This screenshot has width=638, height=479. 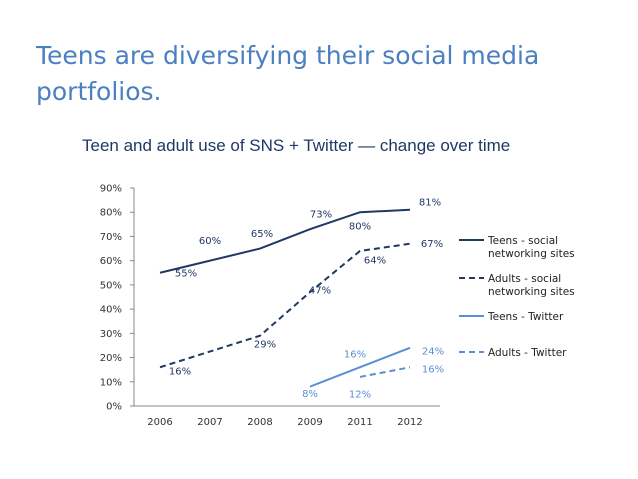 I want to click on data-label-teens-social-networking-sites-2008: 65%, so click(x=262, y=234).